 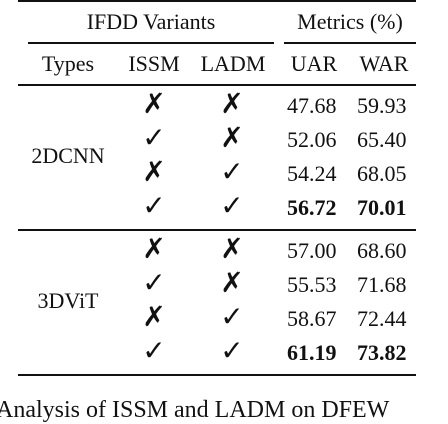 I want to click on variants-cmidrule, so click(x=151, y=43).